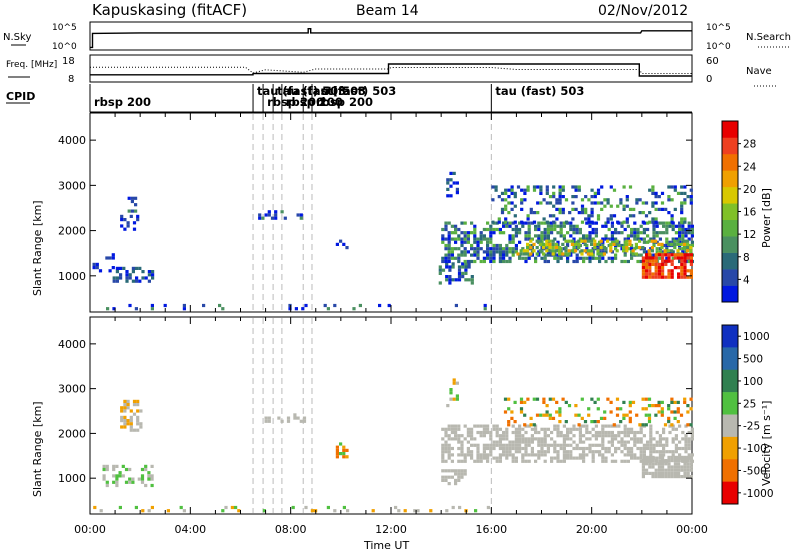 The image size is (800, 554). I want to click on x-axis-label: Time UT, so click(386, 545).